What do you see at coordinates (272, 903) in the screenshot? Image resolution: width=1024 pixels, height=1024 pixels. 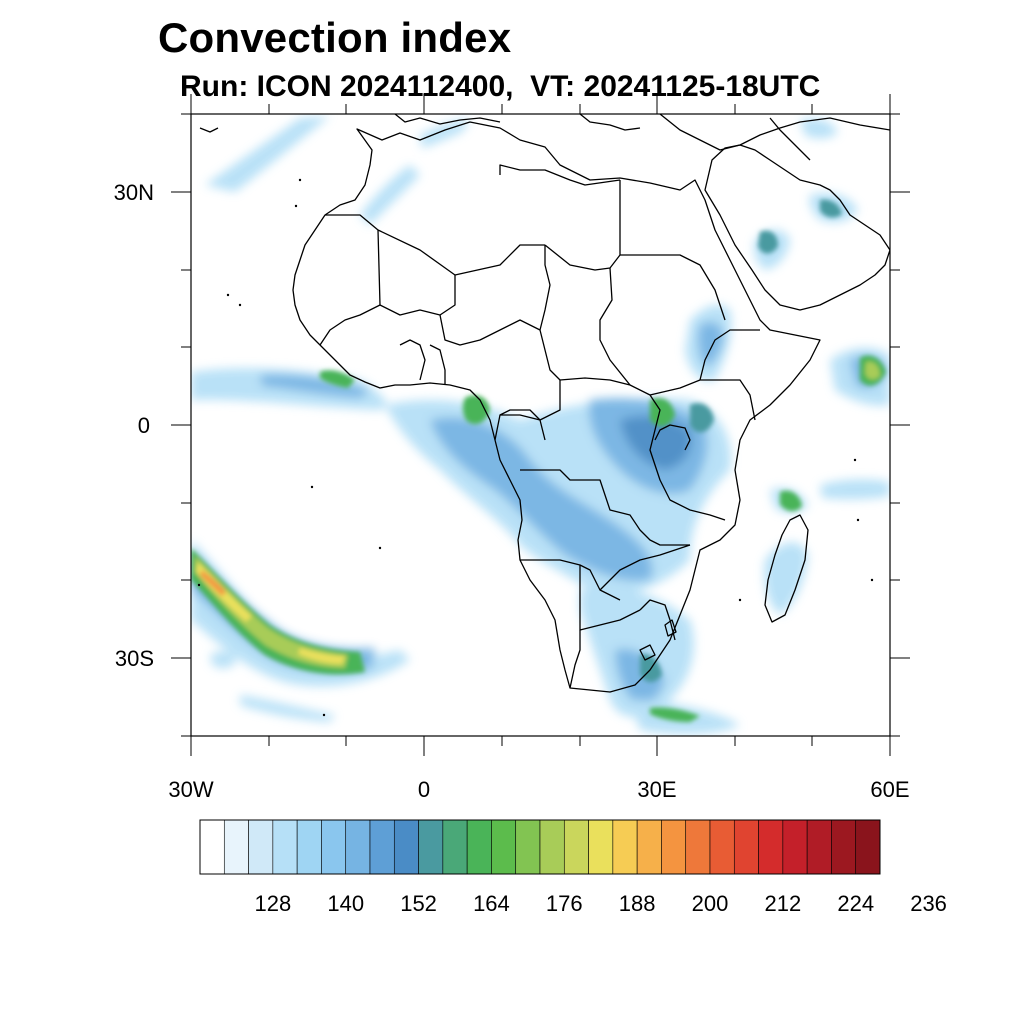 I see `colorbar-label: 128` at bounding box center [272, 903].